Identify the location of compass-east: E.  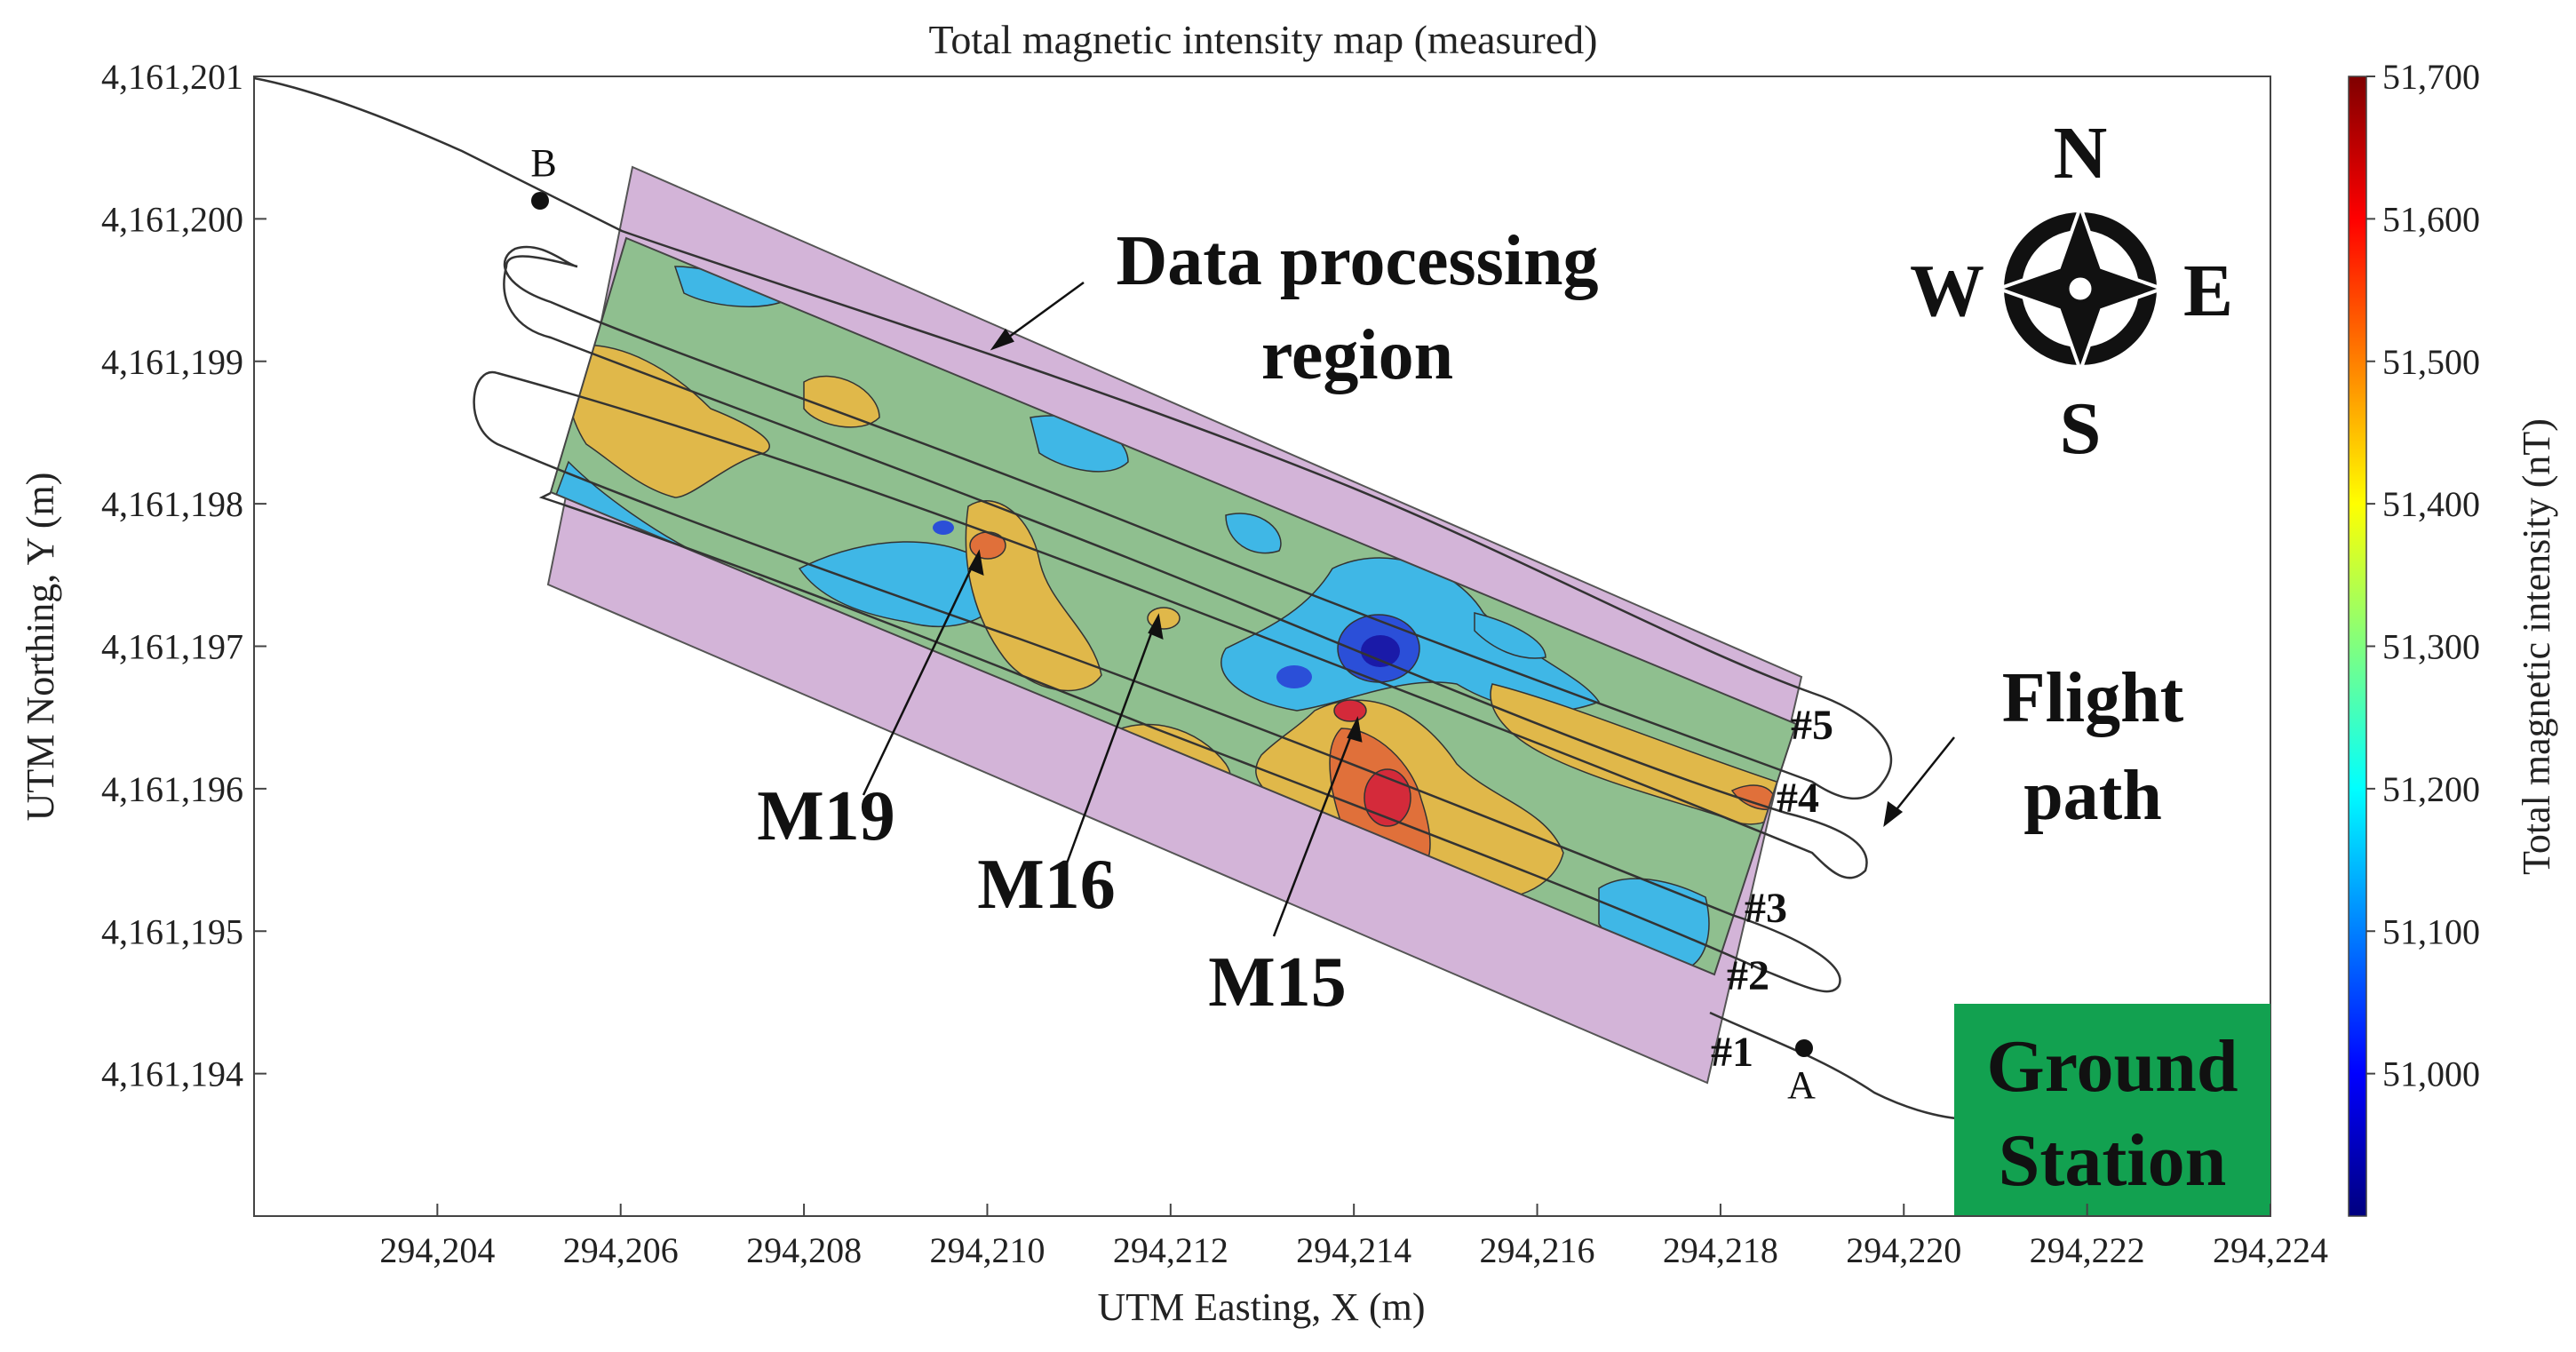
(2208, 291).